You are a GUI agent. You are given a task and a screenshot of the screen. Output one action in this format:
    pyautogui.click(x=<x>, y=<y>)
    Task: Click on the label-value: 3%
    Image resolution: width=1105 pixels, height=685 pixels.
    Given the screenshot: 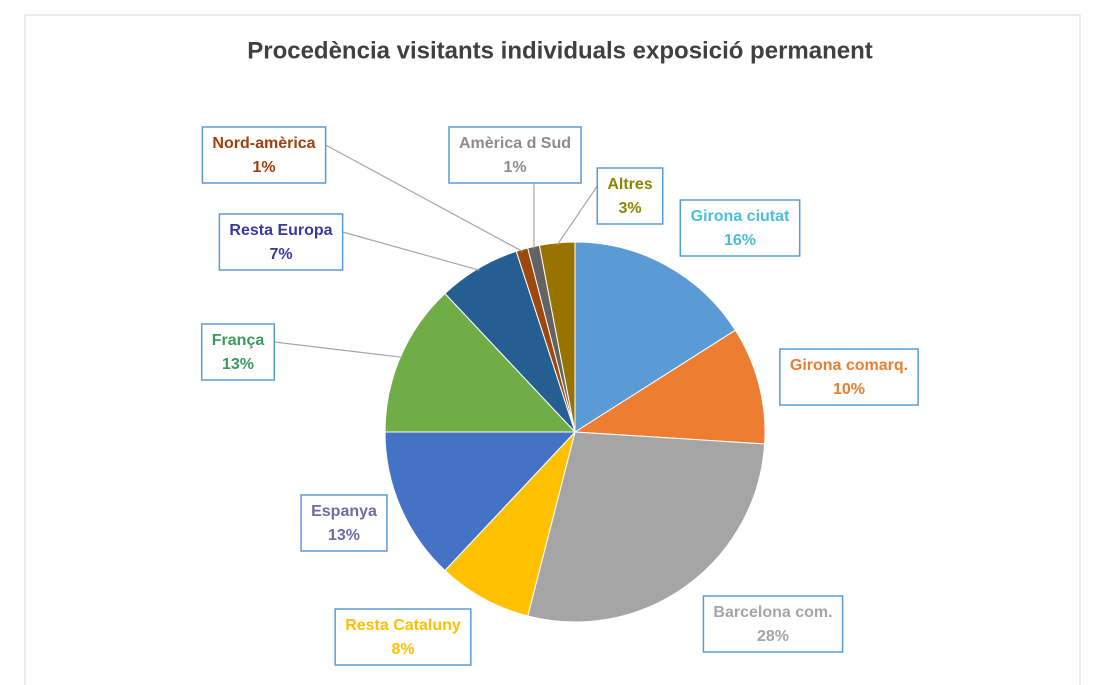 What is the action you would take?
    pyautogui.click(x=629, y=208)
    